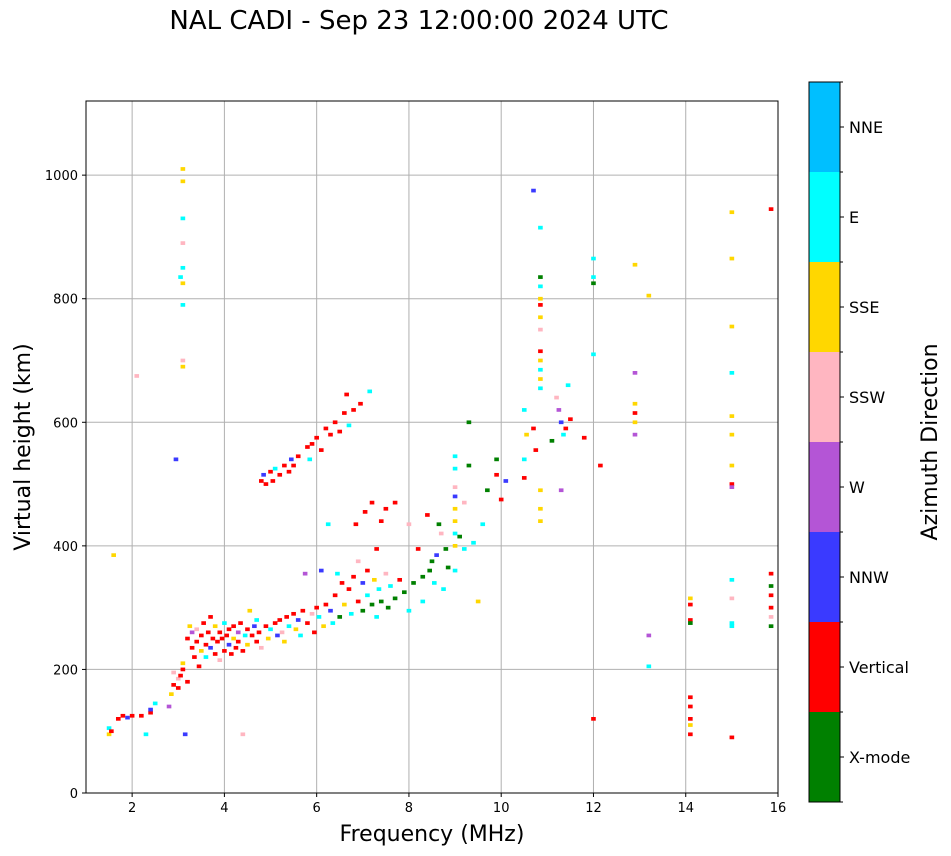  What do you see at coordinates (65, 485) in the screenshot?
I see `y-axis-ticks: 0 200 400 600 800 1000` at bounding box center [65, 485].